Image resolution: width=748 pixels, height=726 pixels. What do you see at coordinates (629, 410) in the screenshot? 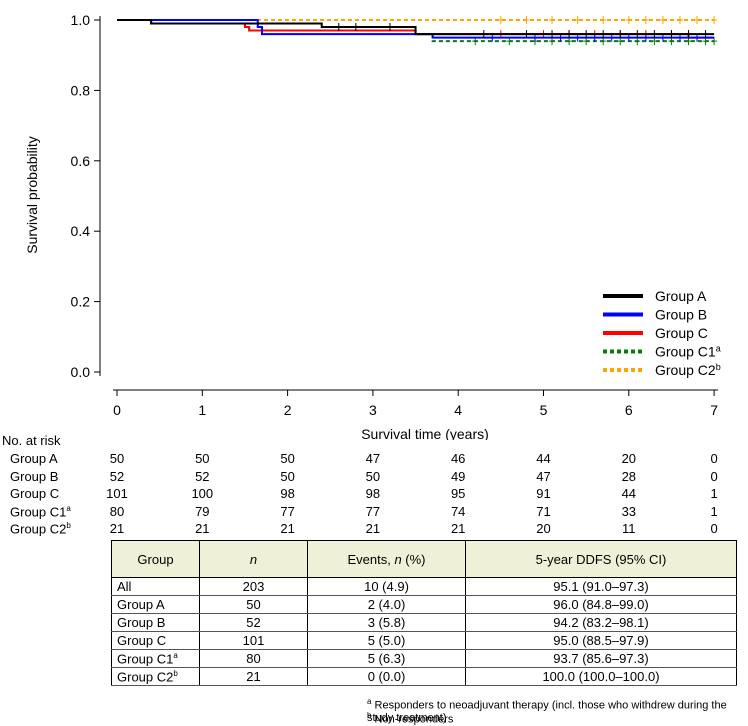
I see `x-tick-label: 6` at bounding box center [629, 410].